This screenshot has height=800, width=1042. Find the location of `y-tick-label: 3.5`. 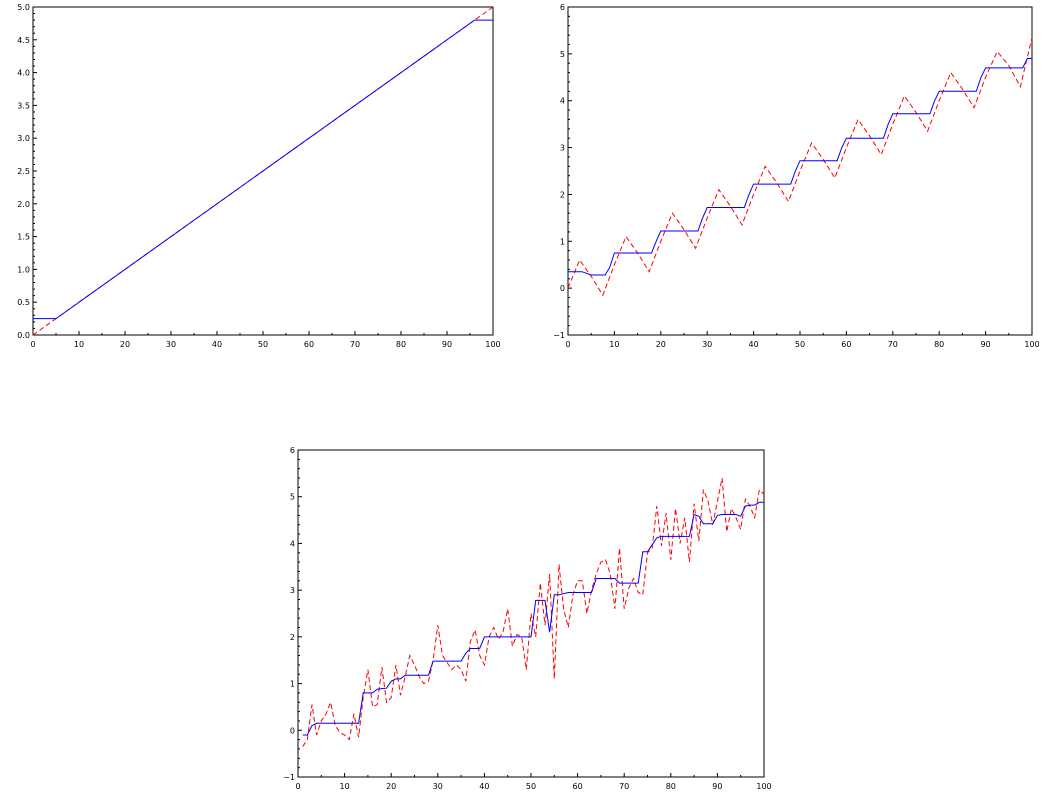

y-tick-label: 3.5 is located at coordinates (23, 105).